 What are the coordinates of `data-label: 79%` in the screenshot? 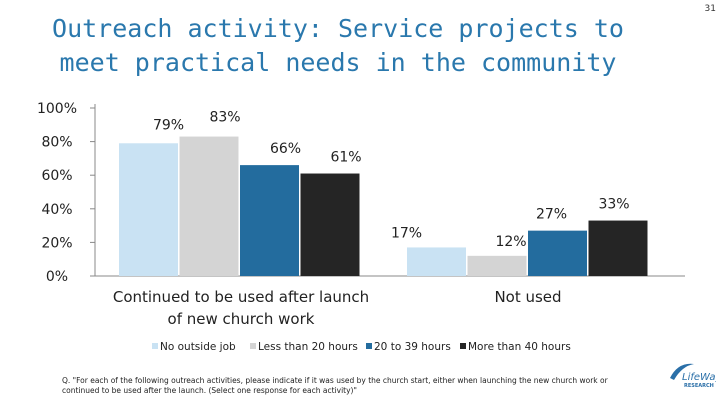 It's located at (168, 125).